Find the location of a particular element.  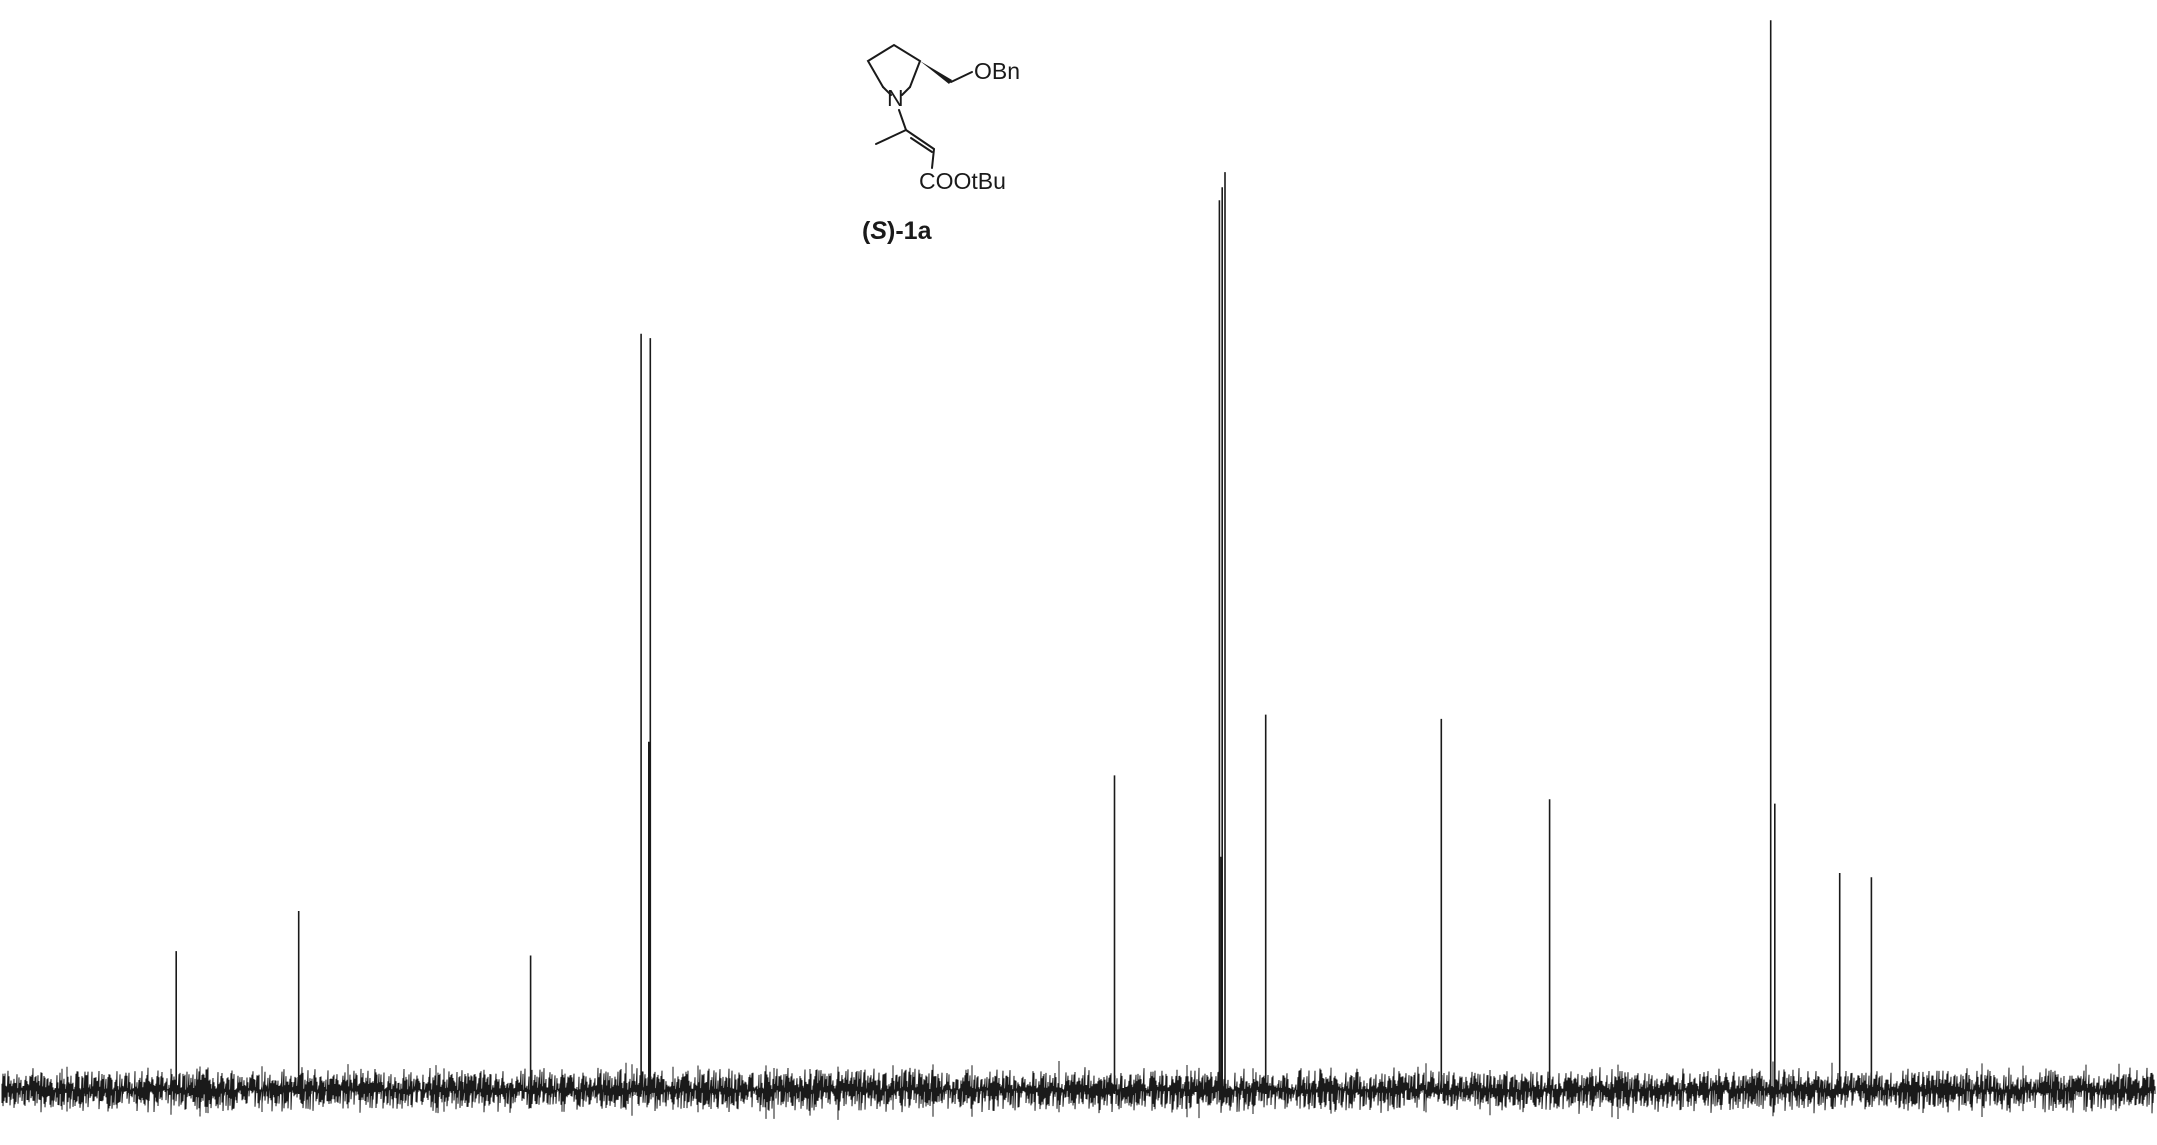

ch2-o-bond is located at coordinates (961, 77).